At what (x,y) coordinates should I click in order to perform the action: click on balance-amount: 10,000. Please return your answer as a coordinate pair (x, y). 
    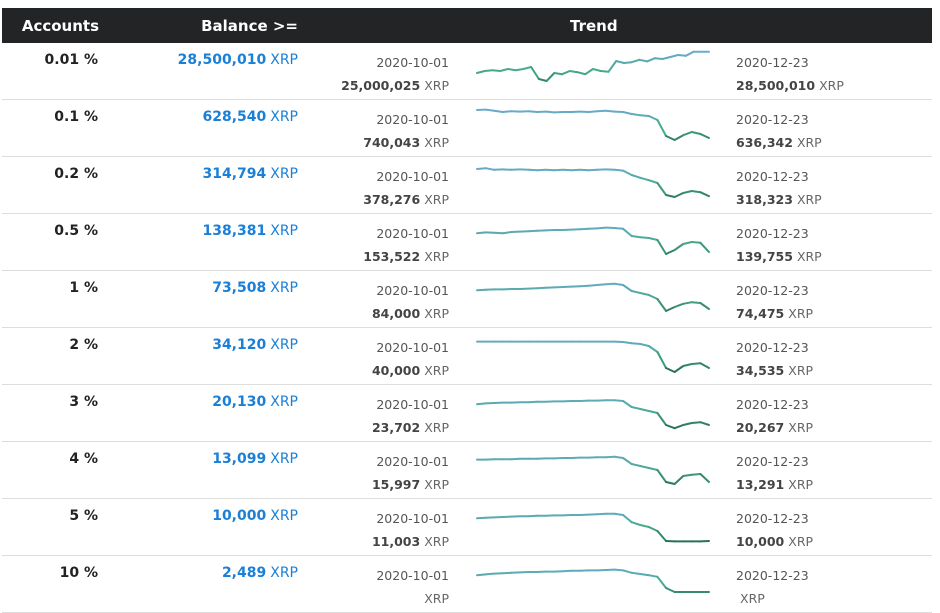
    Looking at the image, I should click on (239, 516).